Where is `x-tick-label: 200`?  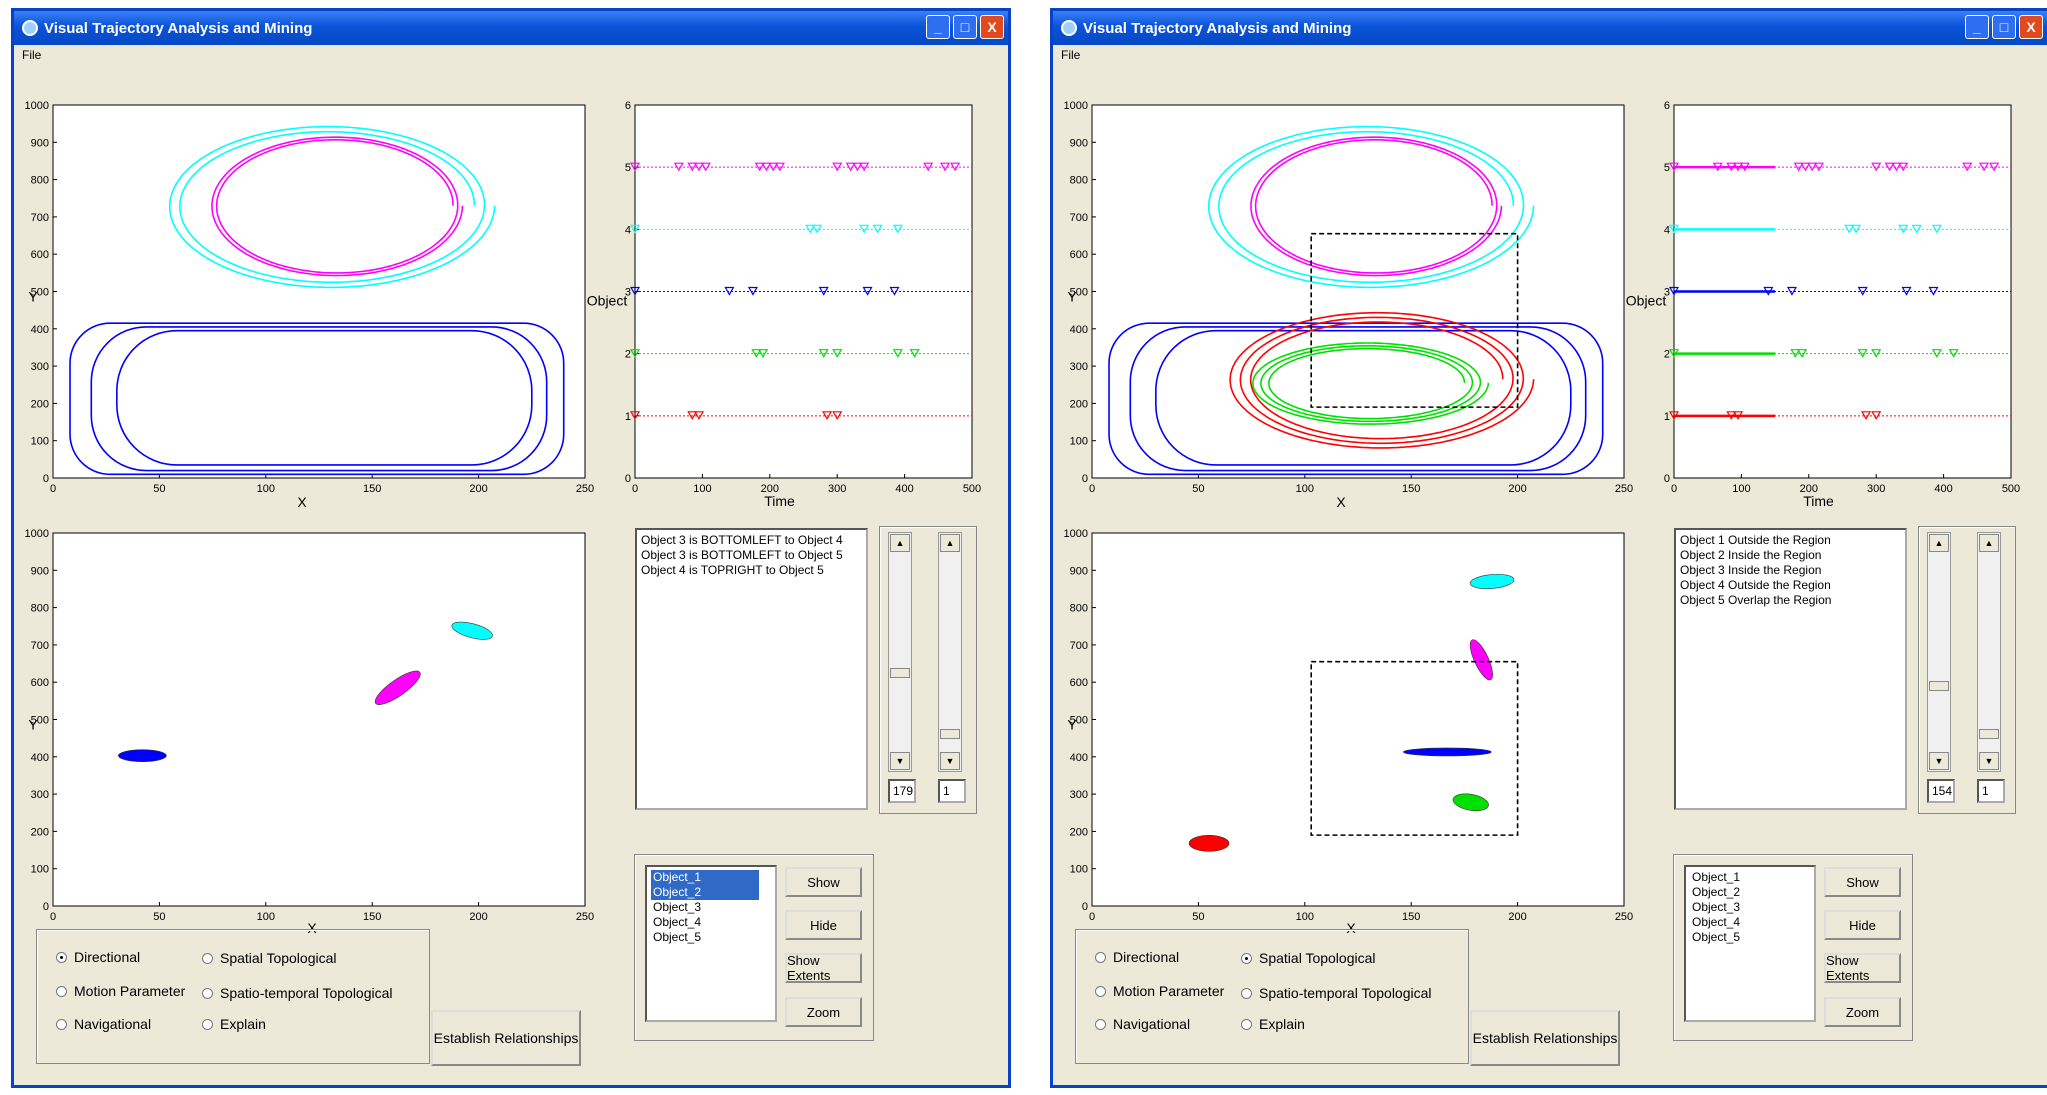
x-tick-label: 200 is located at coordinates (1517, 489).